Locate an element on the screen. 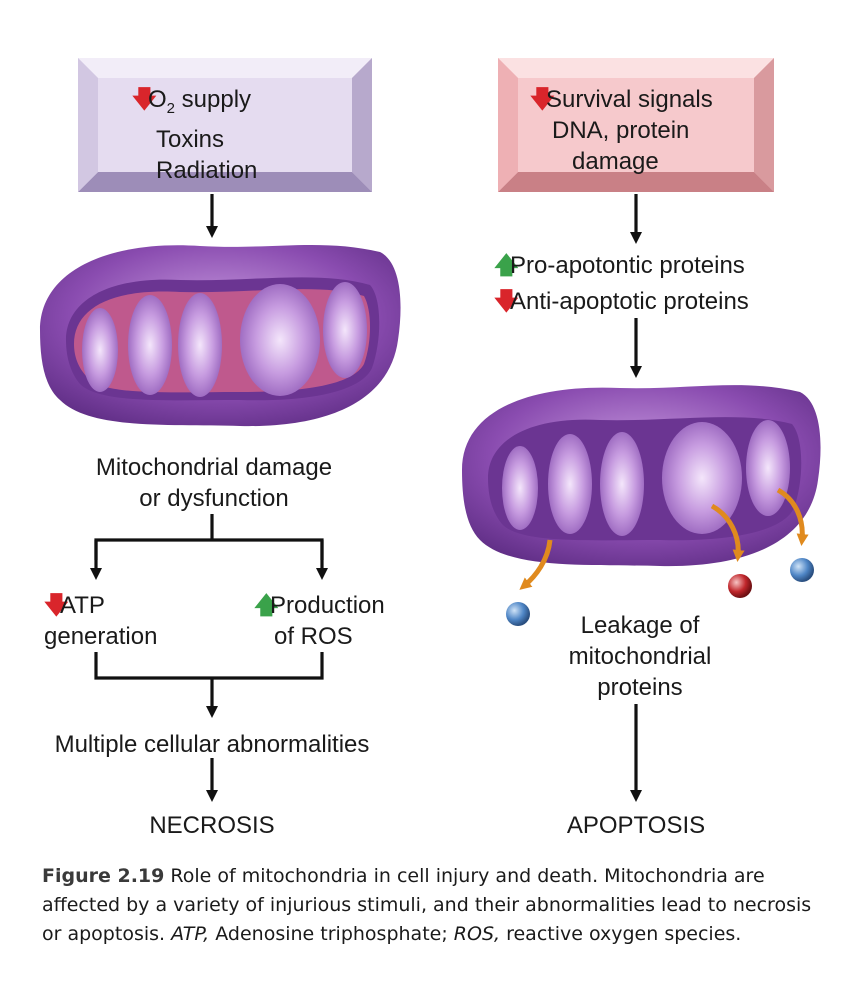 Image resolution: width=856 pixels, height=1008 pixels. ros-abbreviation: ROS, is located at coordinates (477, 934).